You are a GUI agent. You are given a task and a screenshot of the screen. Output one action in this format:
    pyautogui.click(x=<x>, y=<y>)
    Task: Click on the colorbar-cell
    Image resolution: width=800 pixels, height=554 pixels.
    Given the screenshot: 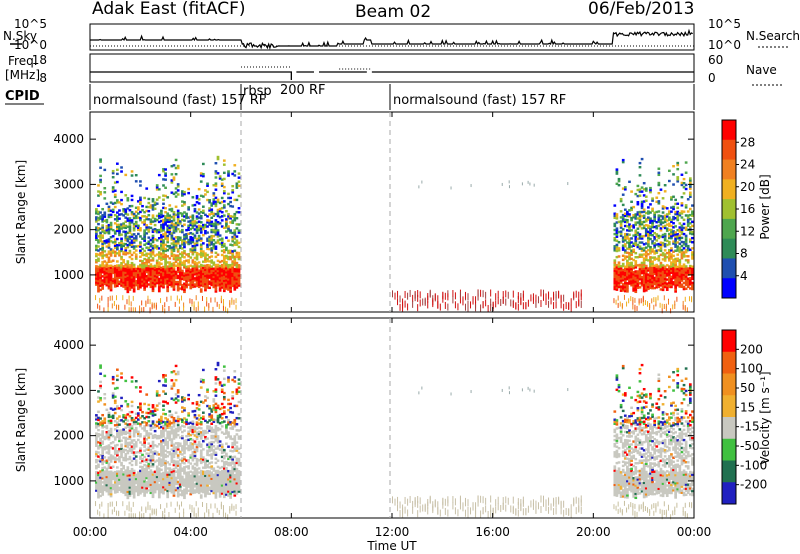 What is the action you would take?
    pyautogui.click(x=729, y=189)
    